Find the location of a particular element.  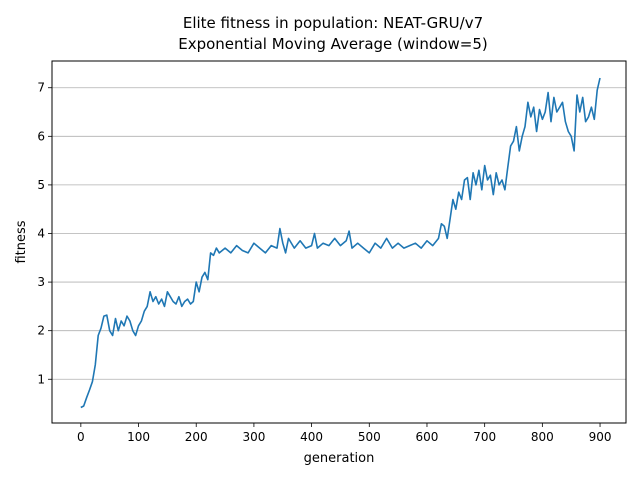

x-tick-label: 400 is located at coordinates (311, 437).